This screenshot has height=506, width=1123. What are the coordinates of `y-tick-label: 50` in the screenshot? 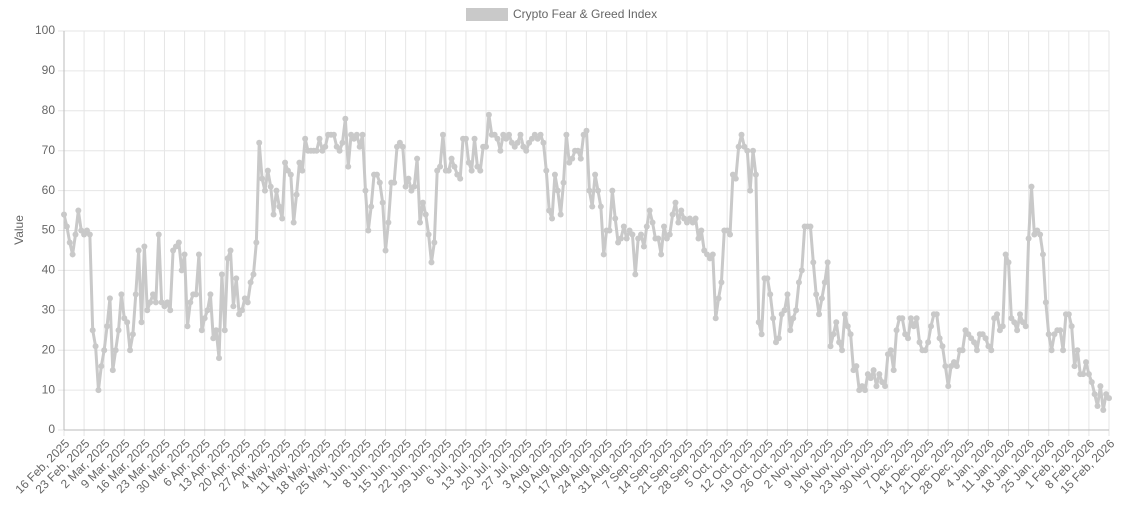 It's located at (49, 230).